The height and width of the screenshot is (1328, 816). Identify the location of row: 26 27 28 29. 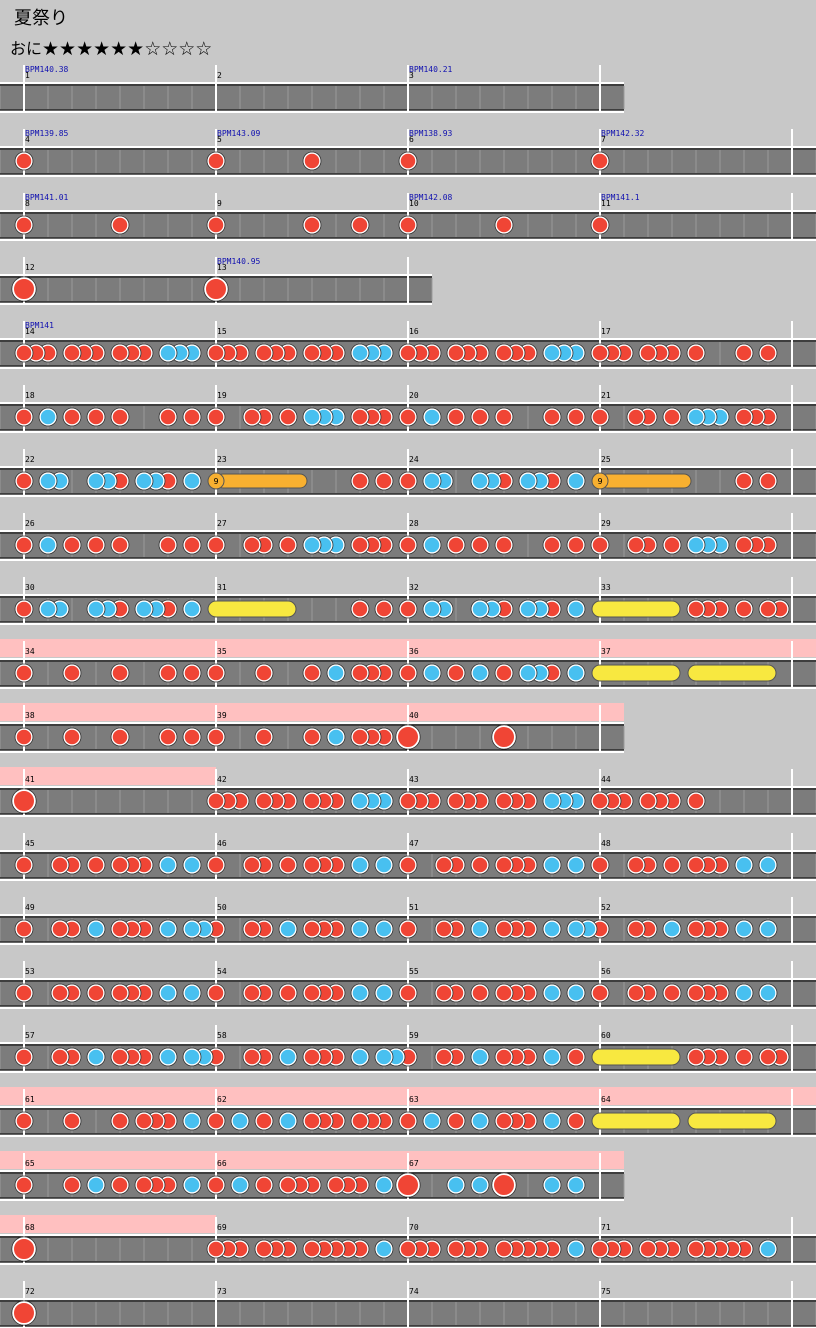
(408, 537).